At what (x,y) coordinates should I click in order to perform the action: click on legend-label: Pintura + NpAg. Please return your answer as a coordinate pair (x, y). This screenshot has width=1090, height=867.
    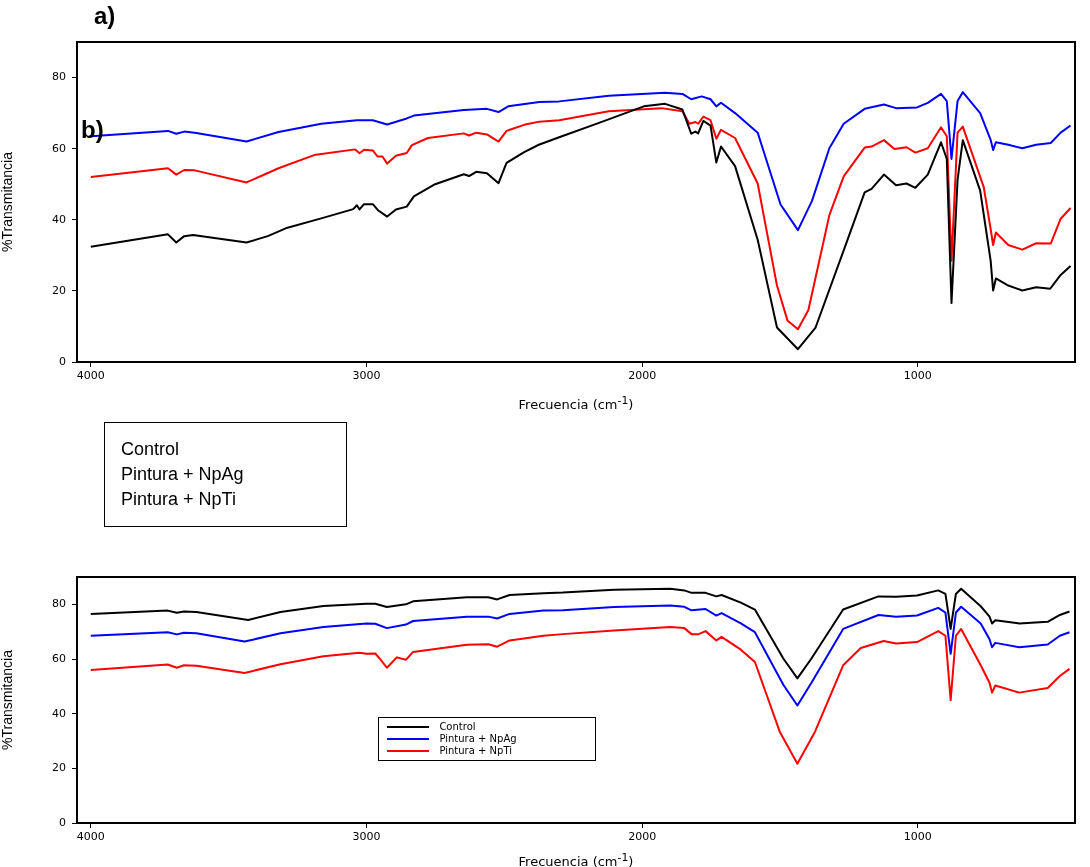
    Looking at the image, I should click on (478, 739).